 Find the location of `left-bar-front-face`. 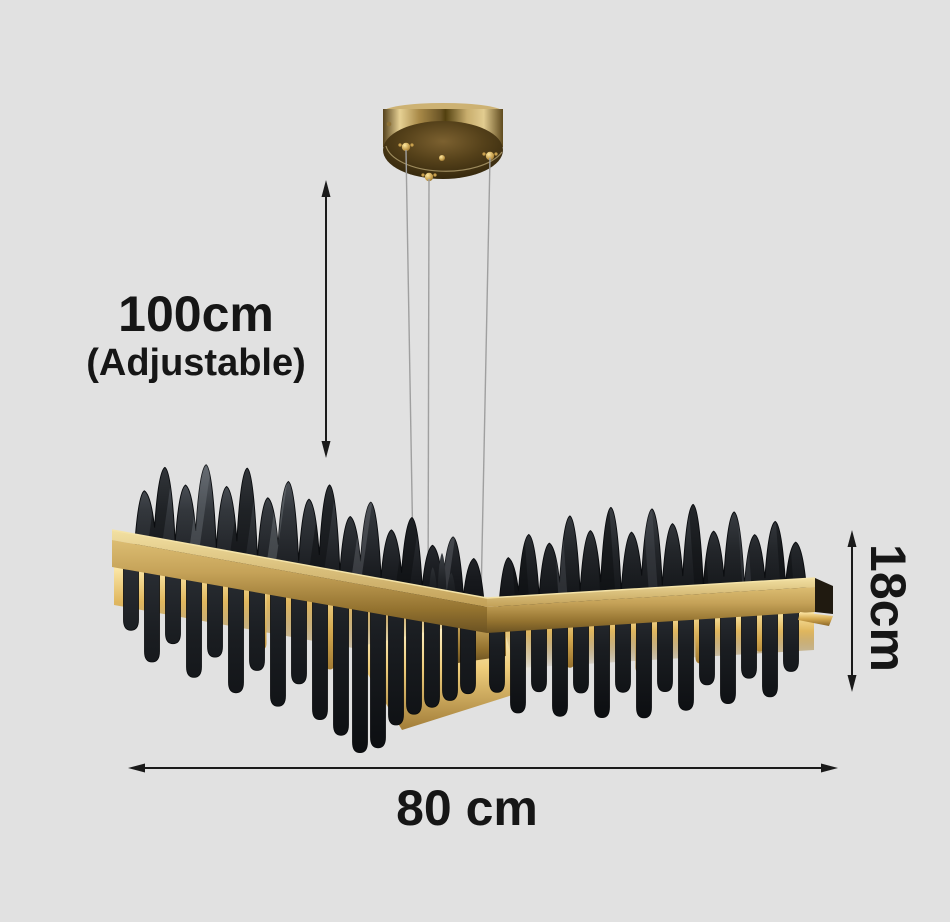

left-bar-front-face is located at coordinates (299, 586).